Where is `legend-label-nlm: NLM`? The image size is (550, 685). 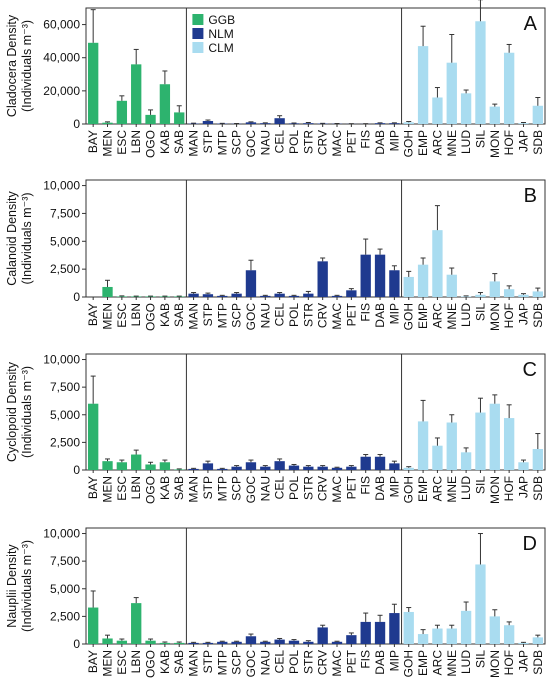
legend-label-nlm: NLM is located at coordinates (220, 34).